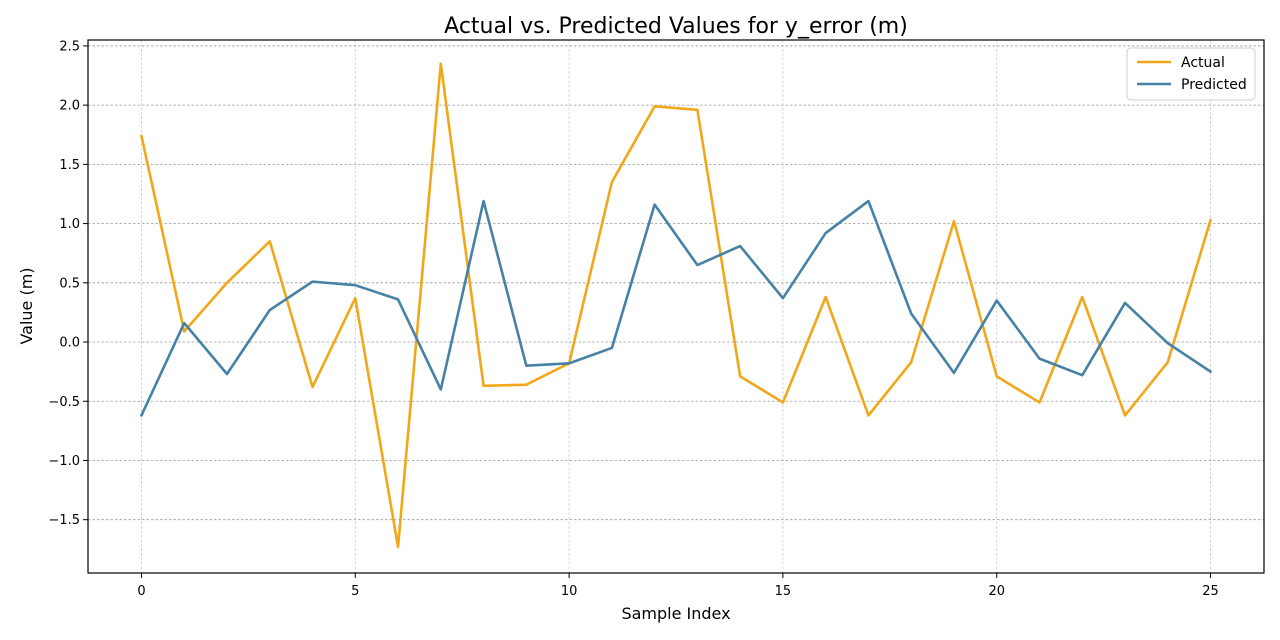  I want to click on legend-label-actual: Actual, so click(1203, 63).